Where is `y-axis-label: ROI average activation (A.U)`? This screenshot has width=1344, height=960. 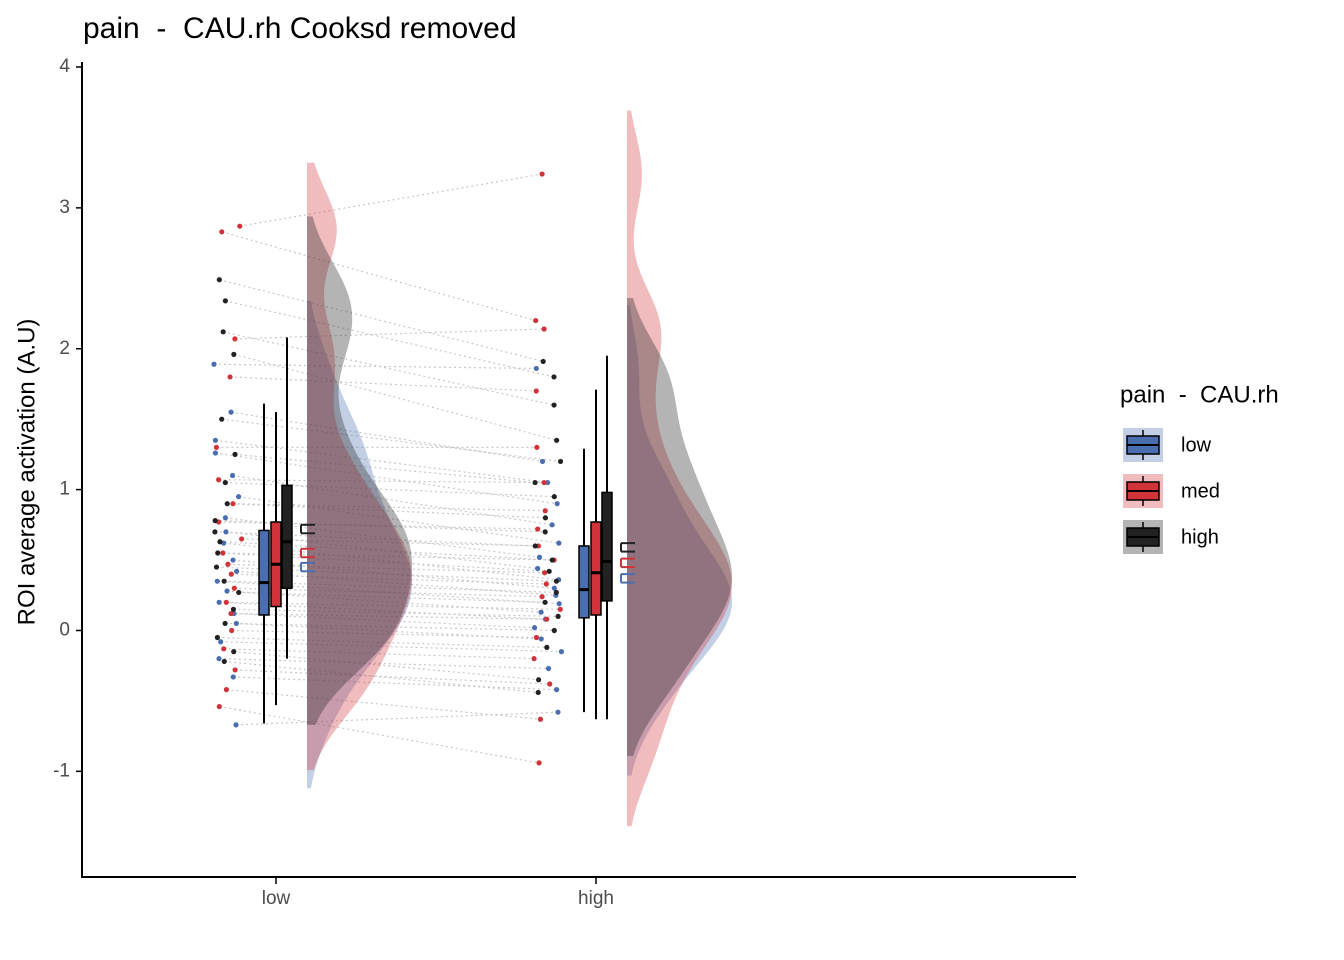 y-axis-label: ROI average activation (A.U) is located at coordinates (26, 472).